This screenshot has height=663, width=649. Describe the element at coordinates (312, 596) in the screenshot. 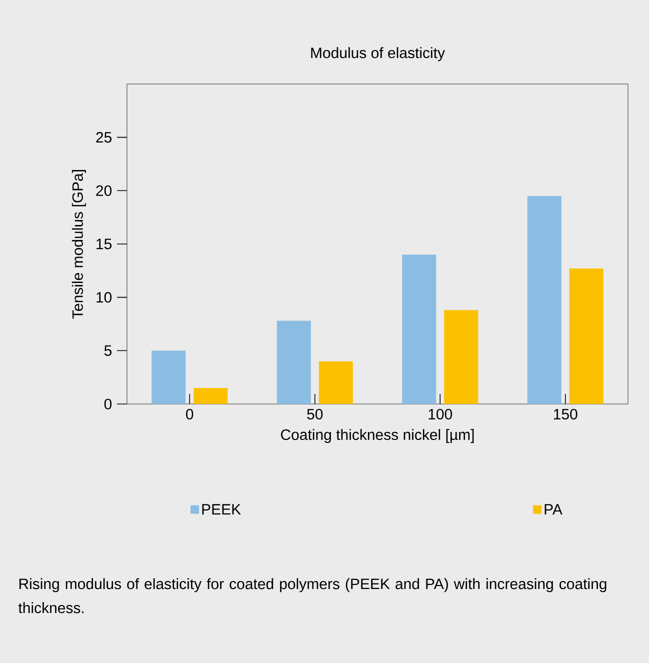

I see `text: Rising modulus of elasticity for coated polymers (PEEK and PA) with increasing coating thickness.` at that location.